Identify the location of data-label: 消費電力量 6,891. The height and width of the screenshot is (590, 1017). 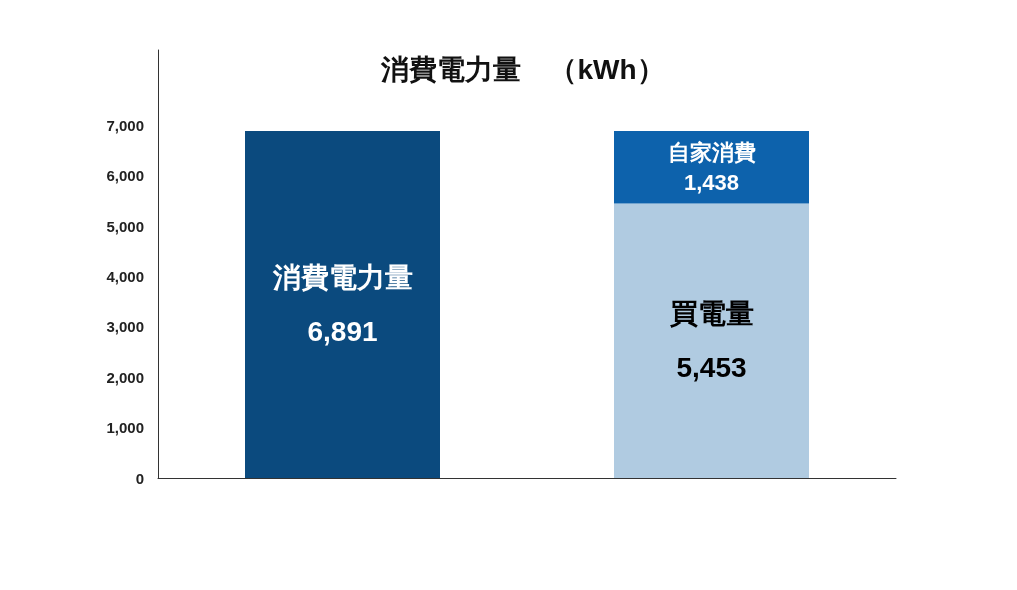
(342, 305).